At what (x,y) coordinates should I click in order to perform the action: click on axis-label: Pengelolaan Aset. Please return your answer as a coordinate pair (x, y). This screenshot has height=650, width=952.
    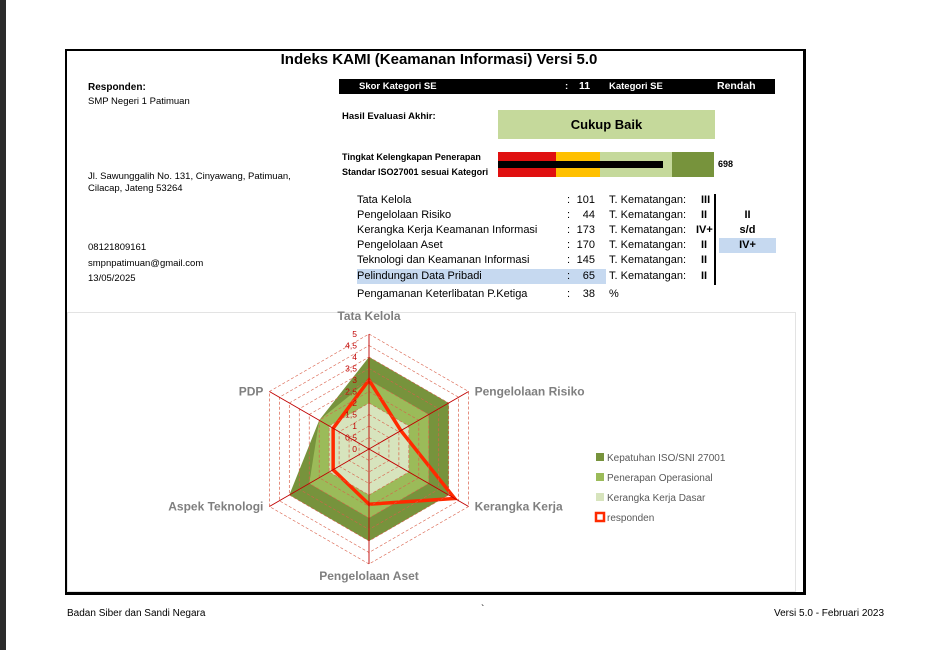
    Looking at the image, I should click on (369, 576).